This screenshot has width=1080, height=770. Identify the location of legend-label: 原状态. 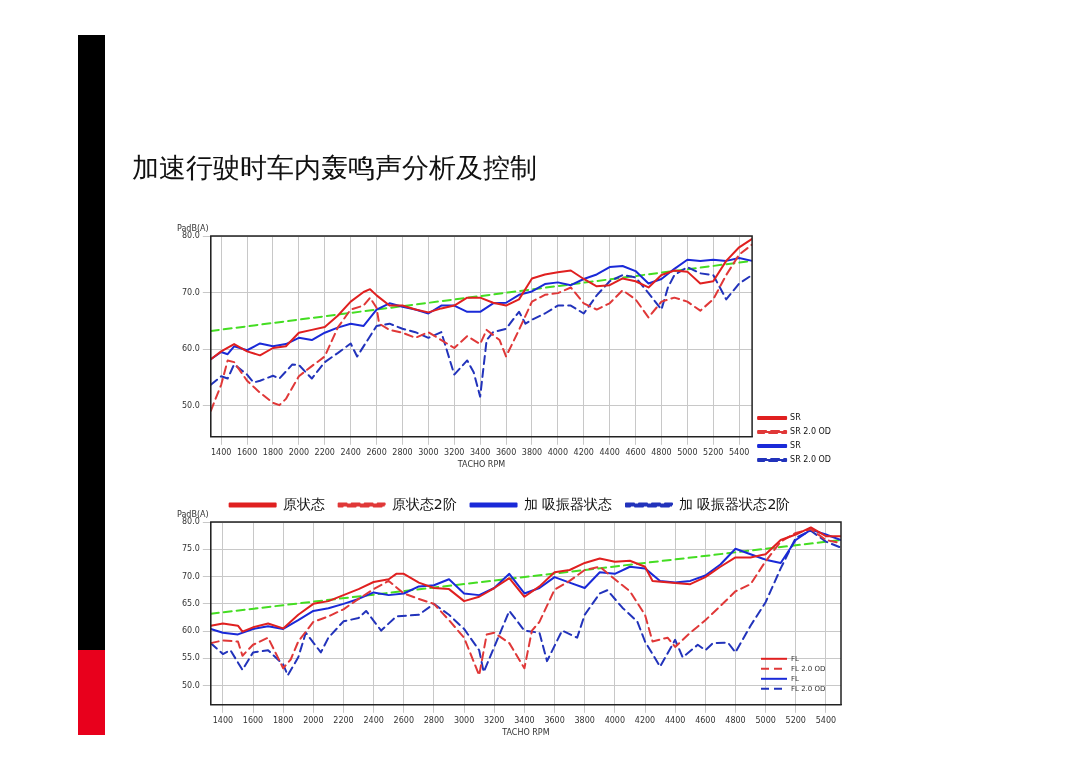
(303, 503).